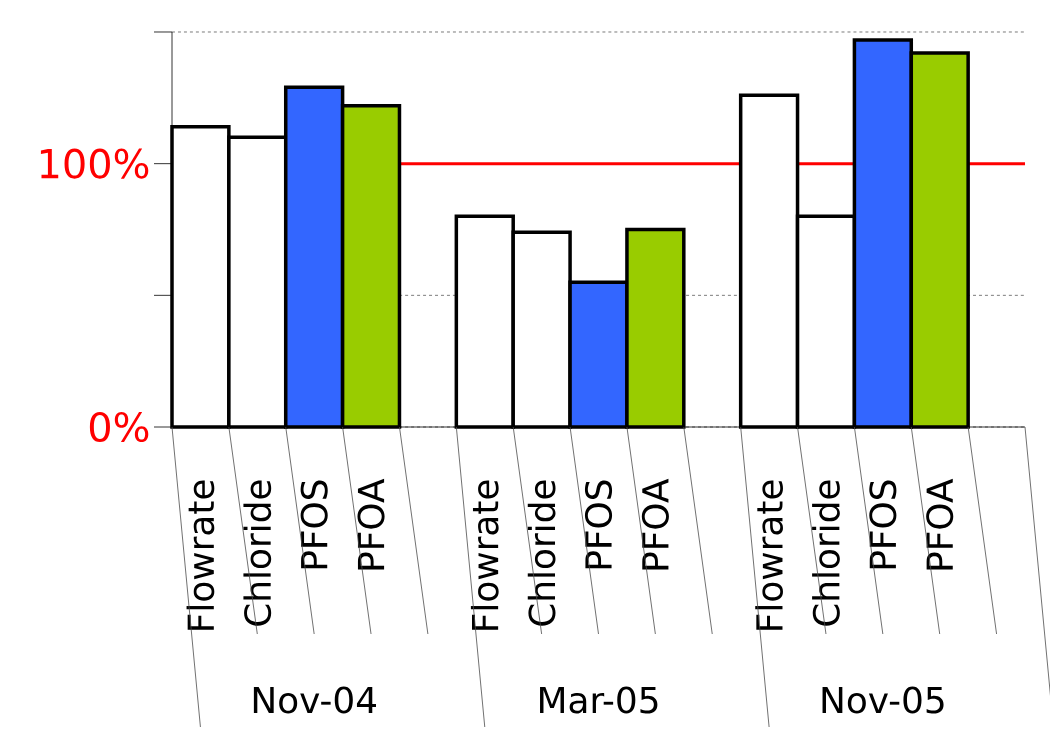 This screenshot has width=1050, height=733. What do you see at coordinates (119, 427) in the screenshot?
I see `y-tick-label: 0%` at bounding box center [119, 427].